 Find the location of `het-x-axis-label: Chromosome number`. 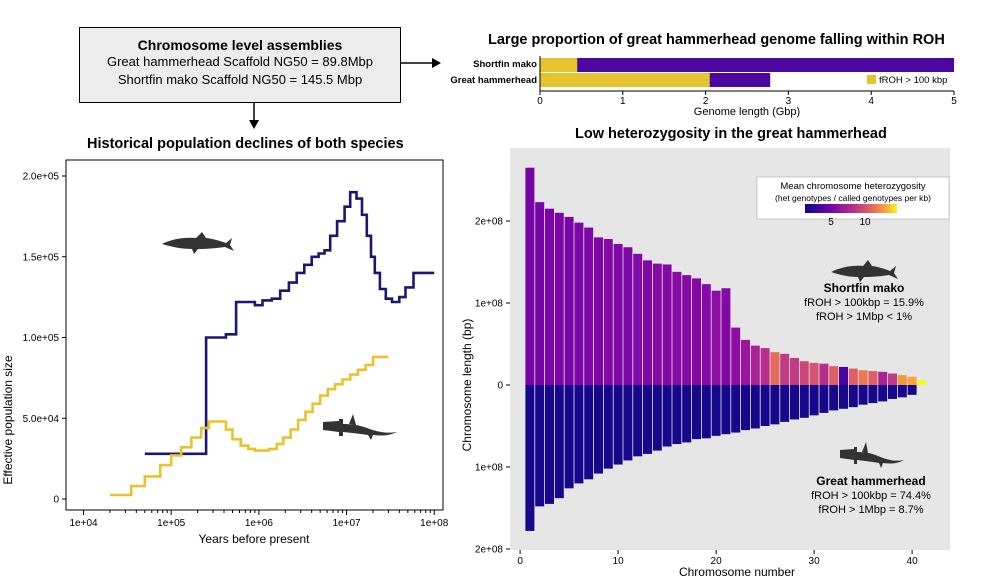

het-x-axis-label: Chromosome number is located at coordinates (737, 572).